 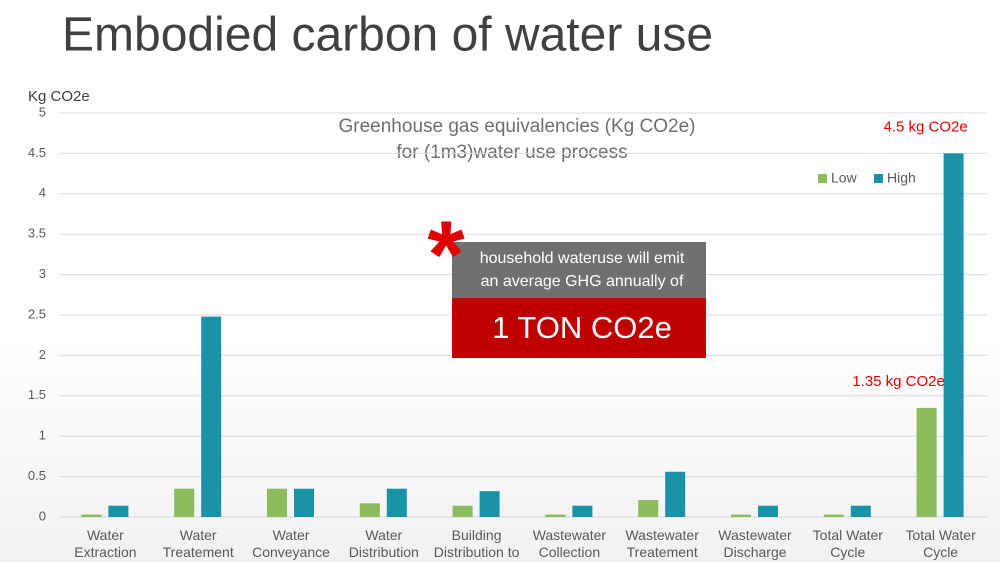 I want to click on x-tick-label: Water Extraction, so click(x=105, y=543).